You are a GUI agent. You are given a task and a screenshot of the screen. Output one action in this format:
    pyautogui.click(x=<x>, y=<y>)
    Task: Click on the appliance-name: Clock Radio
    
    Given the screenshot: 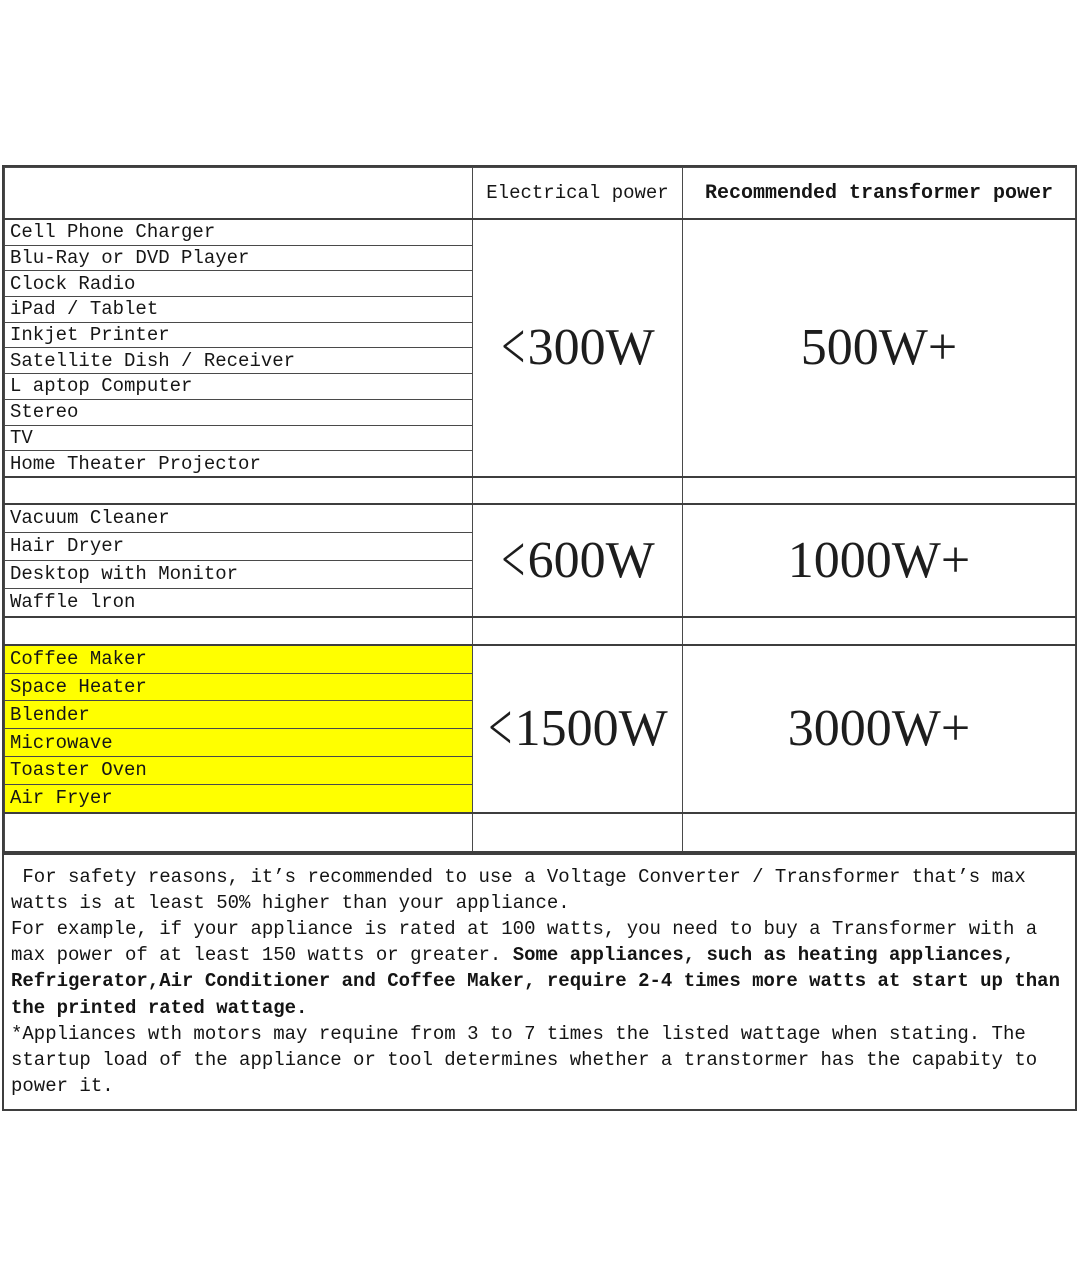 What is the action you would take?
    pyautogui.click(x=238, y=284)
    